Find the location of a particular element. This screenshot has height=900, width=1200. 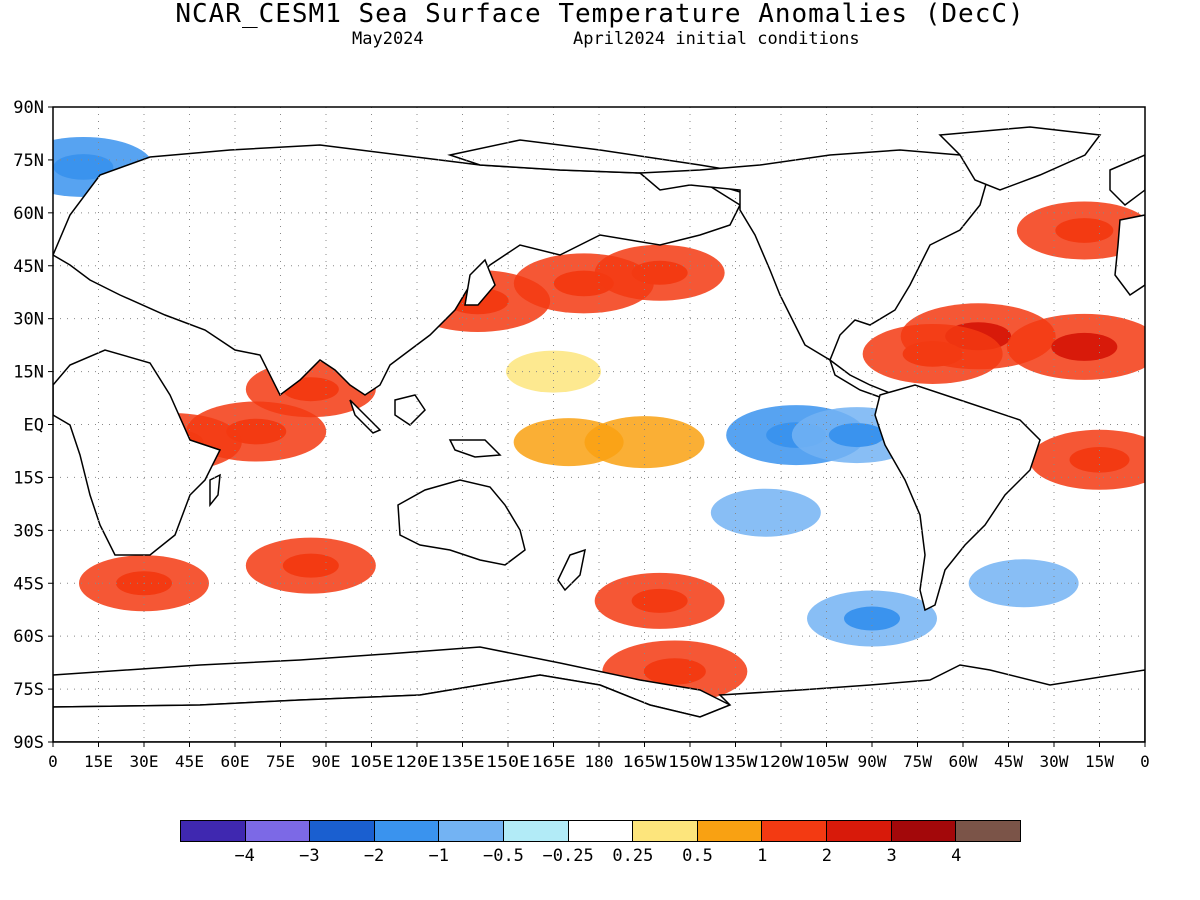

africa-land is located at coordinates (137, 452).